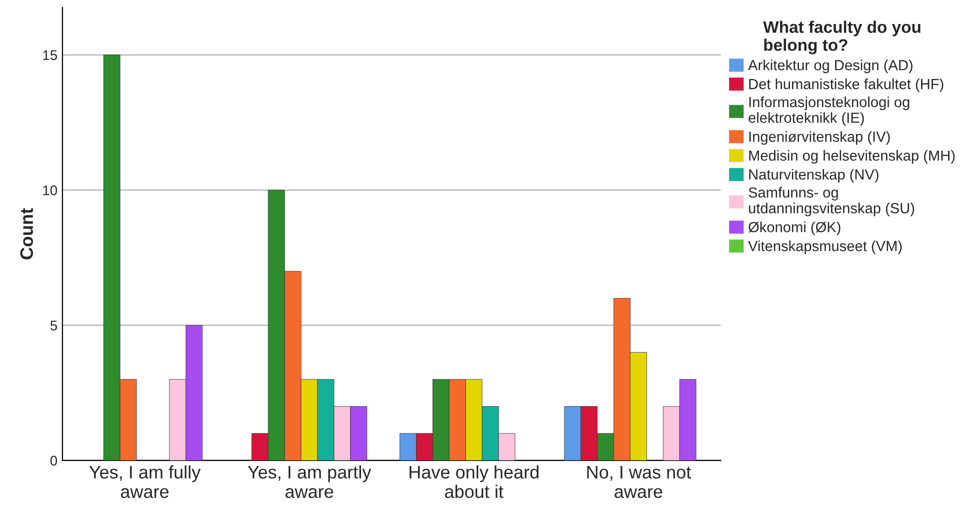 This screenshot has width=961, height=506. Describe the element at coordinates (54, 461) in the screenshot. I see `y-tick-label: 0` at that location.